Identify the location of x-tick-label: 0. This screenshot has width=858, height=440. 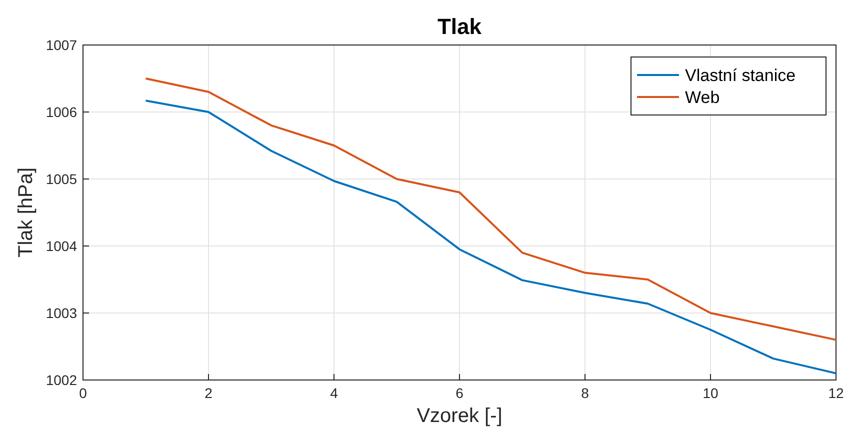
(83, 393).